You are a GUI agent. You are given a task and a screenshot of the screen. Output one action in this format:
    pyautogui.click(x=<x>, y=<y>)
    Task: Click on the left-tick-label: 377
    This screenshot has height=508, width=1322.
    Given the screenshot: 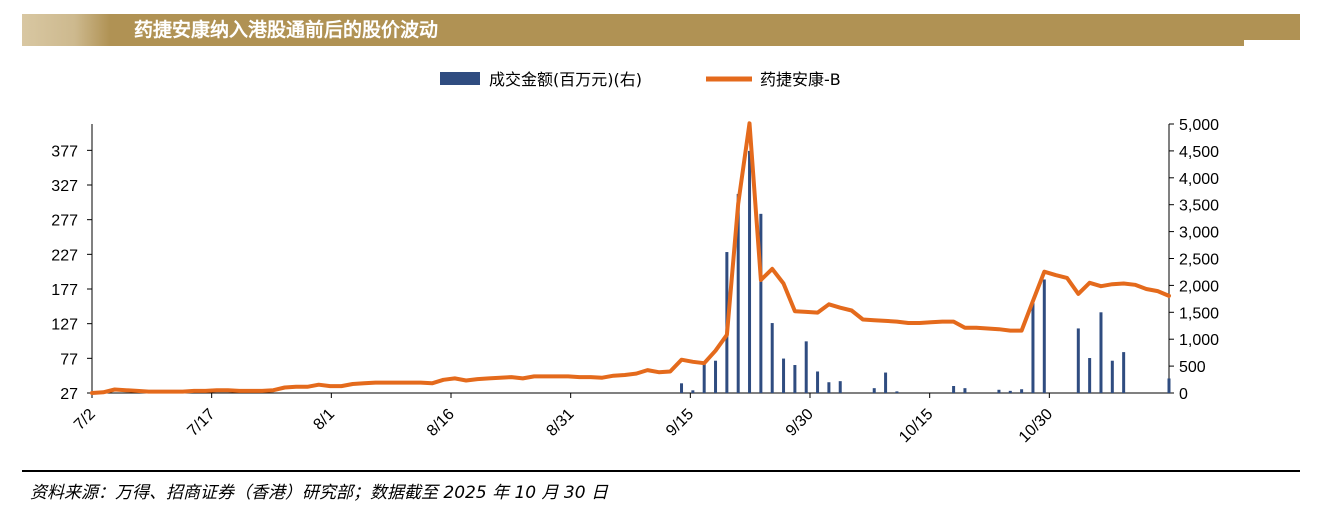 What is the action you would take?
    pyautogui.click(x=64, y=151)
    